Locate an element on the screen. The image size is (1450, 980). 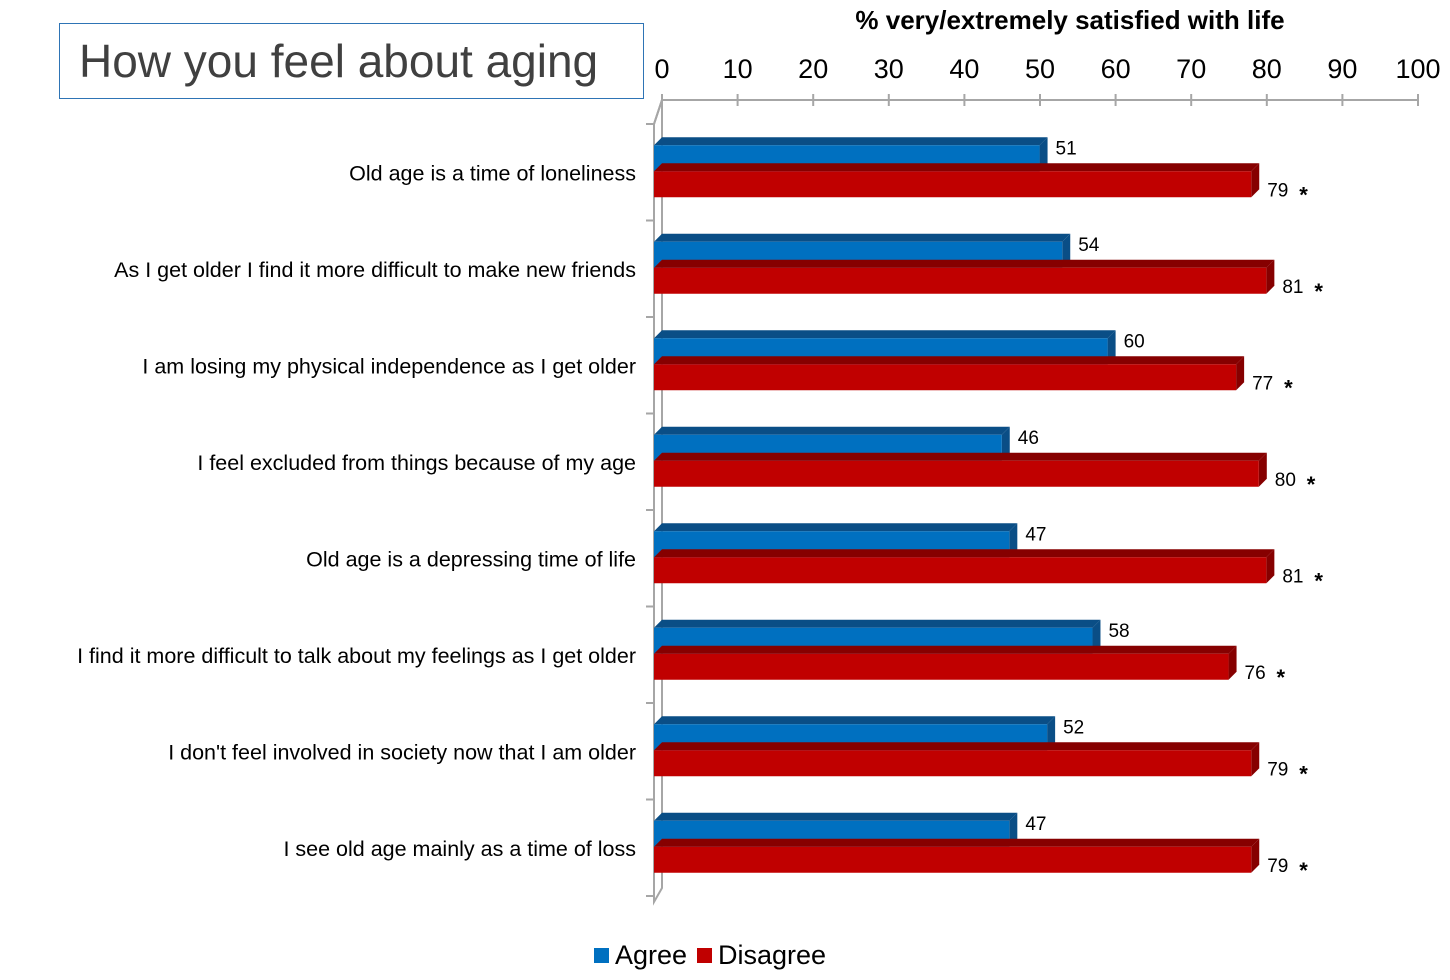
x-tick-label: 30 is located at coordinates (889, 69).